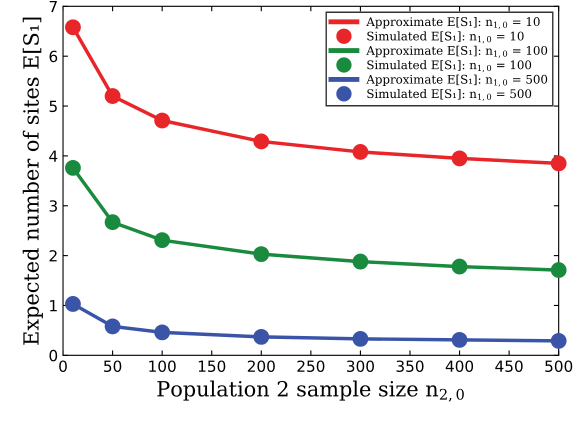  Describe the element at coordinates (53, 156) in the screenshot. I see `y-tick-label: 4` at that location.